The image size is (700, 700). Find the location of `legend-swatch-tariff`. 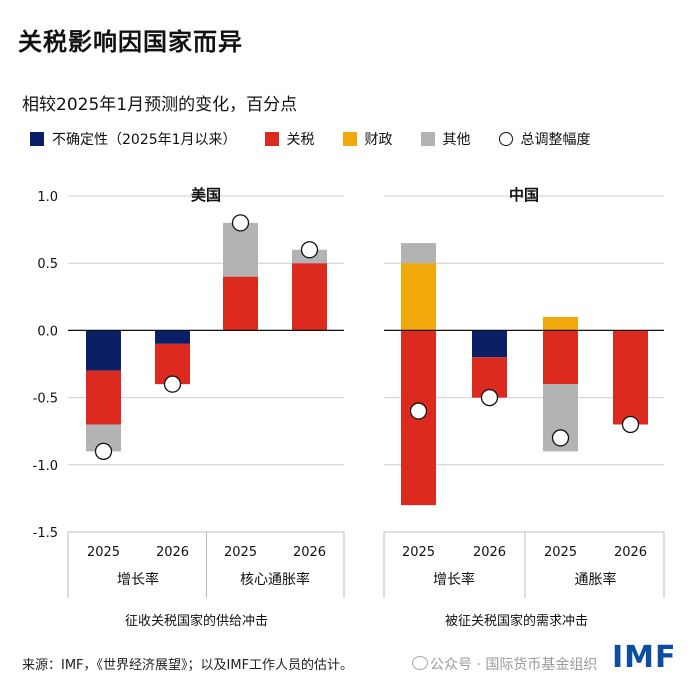

legend-swatch-tariff is located at coordinates (271, 139).